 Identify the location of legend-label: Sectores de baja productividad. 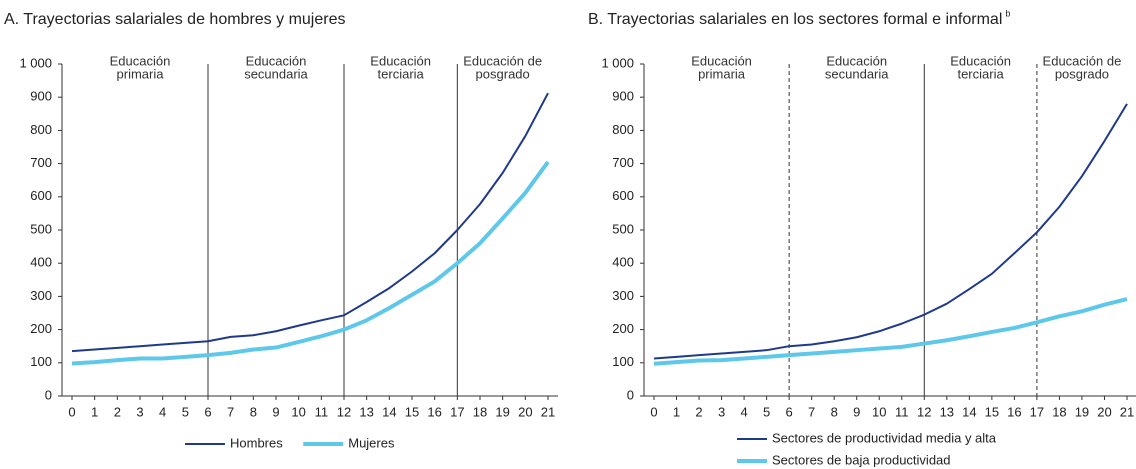
(861, 459).